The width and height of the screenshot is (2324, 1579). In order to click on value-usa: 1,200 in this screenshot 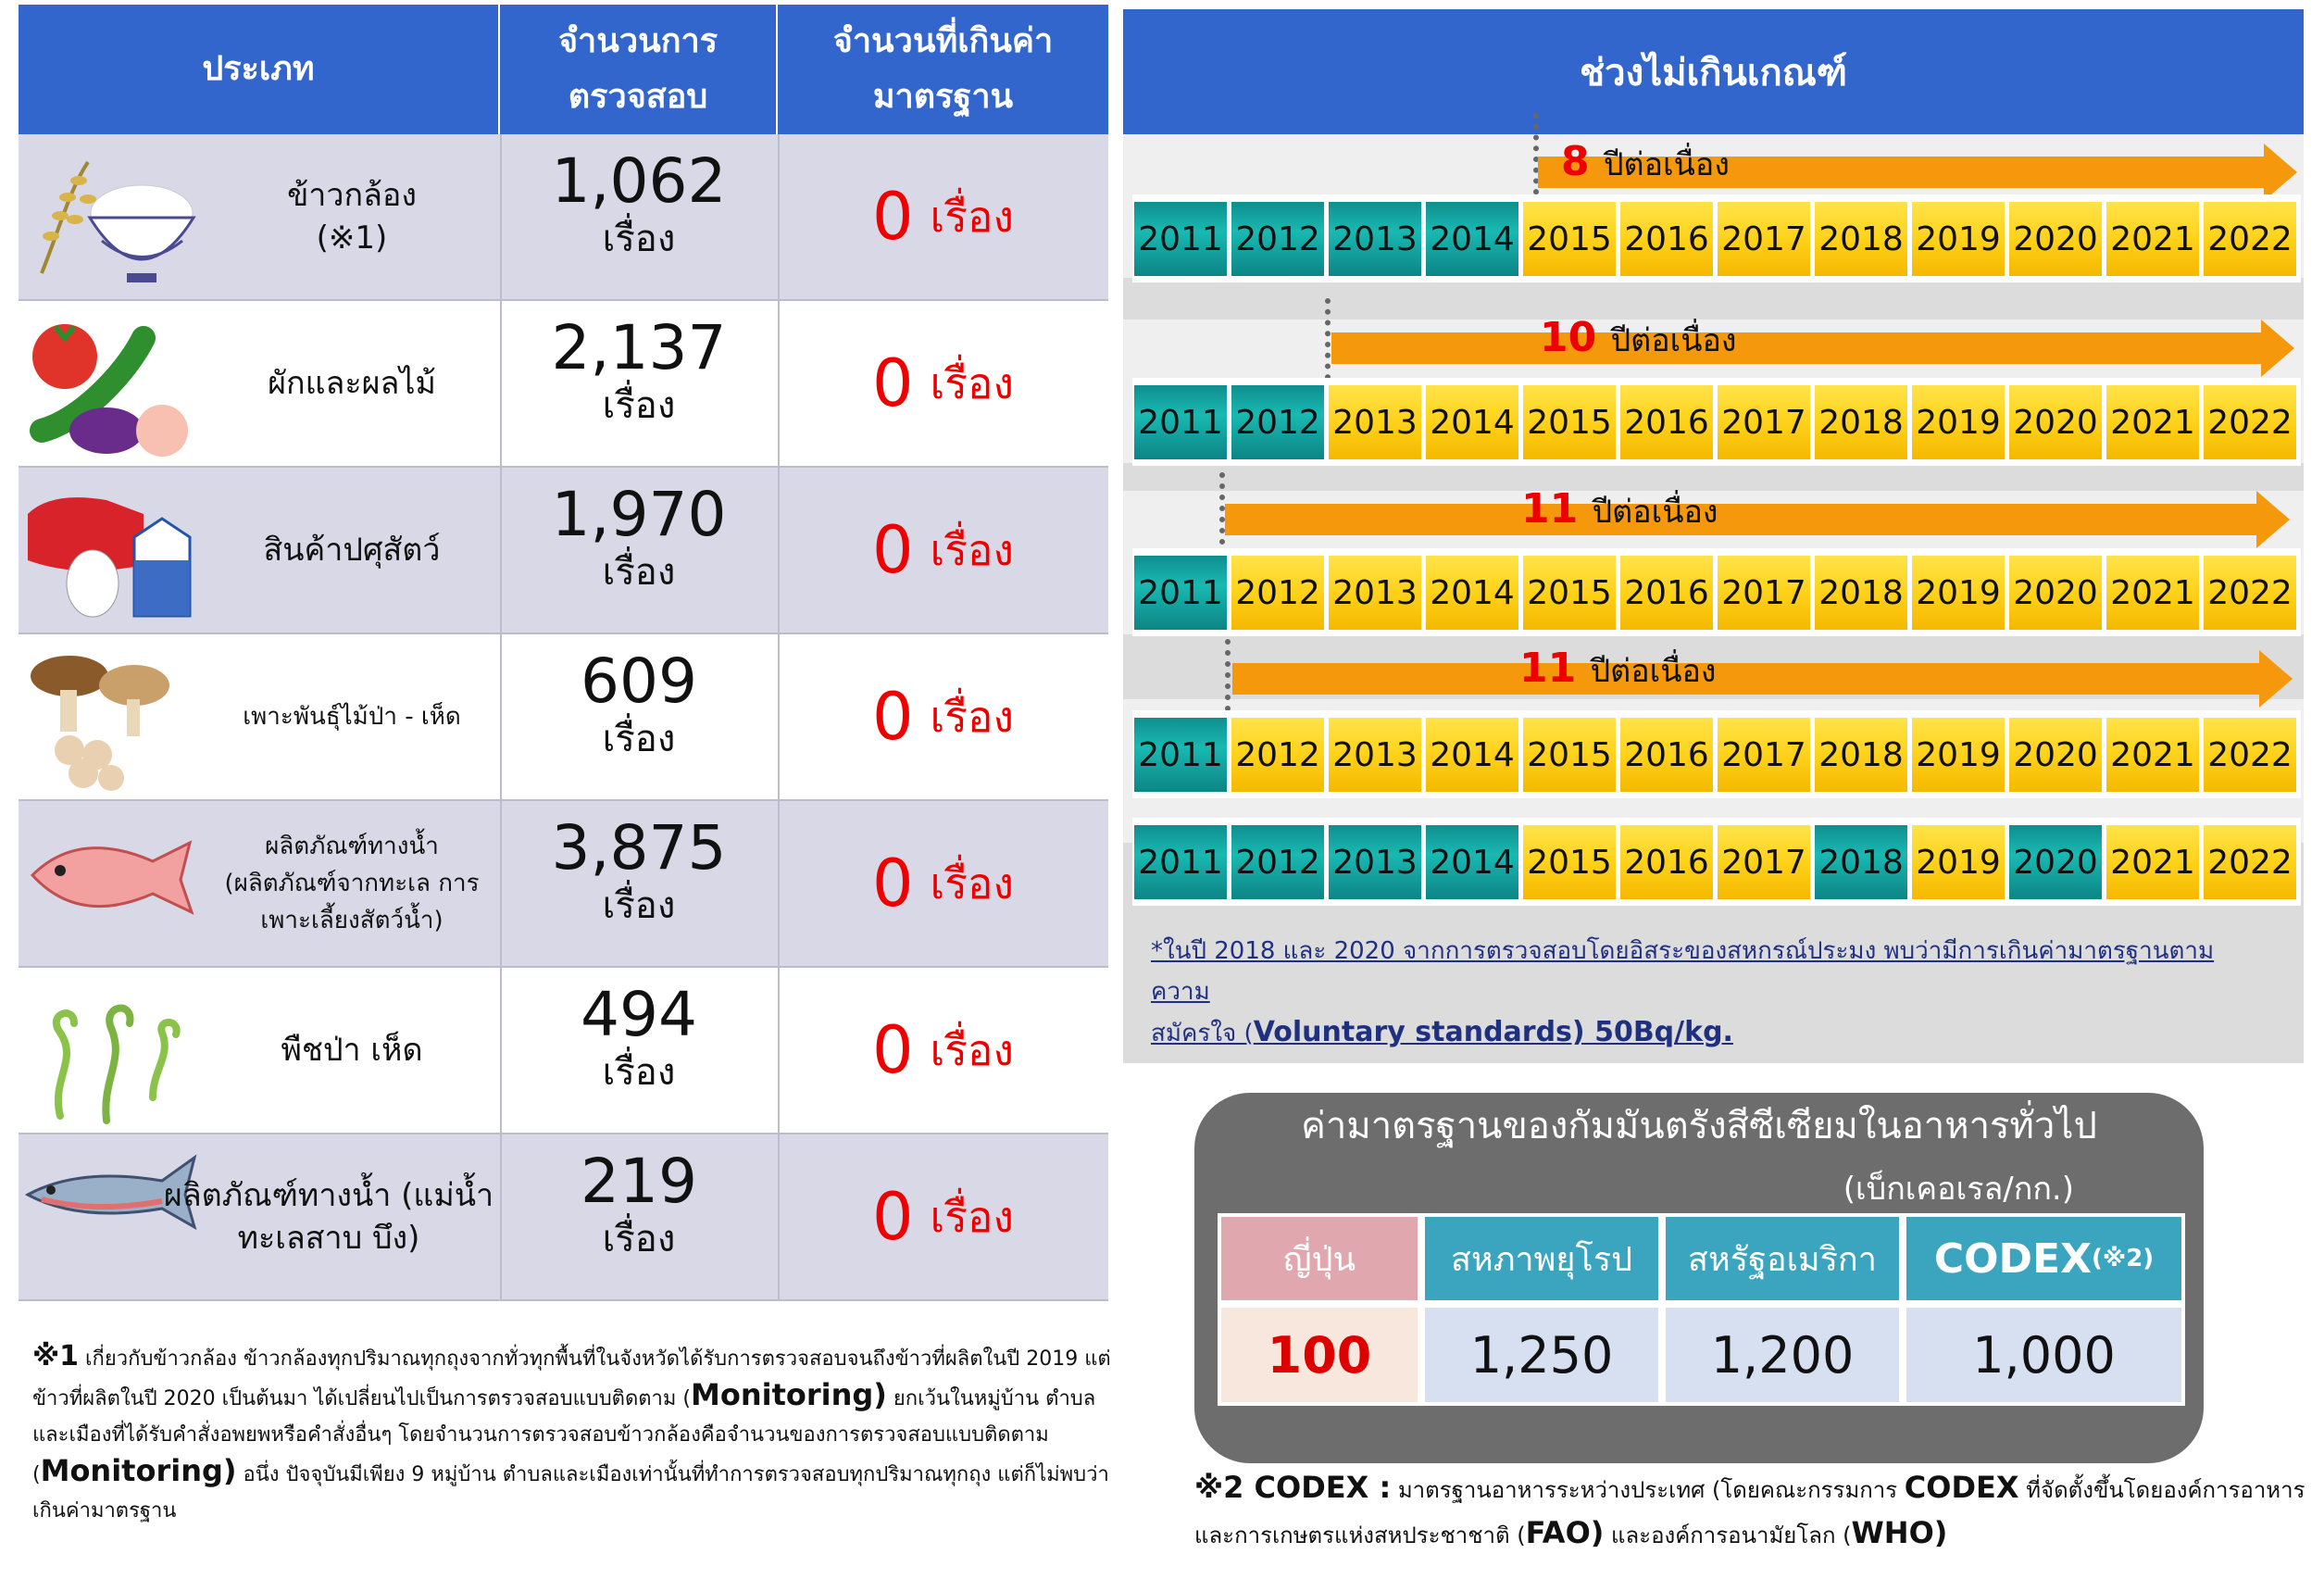, I will do `click(1782, 1355)`.